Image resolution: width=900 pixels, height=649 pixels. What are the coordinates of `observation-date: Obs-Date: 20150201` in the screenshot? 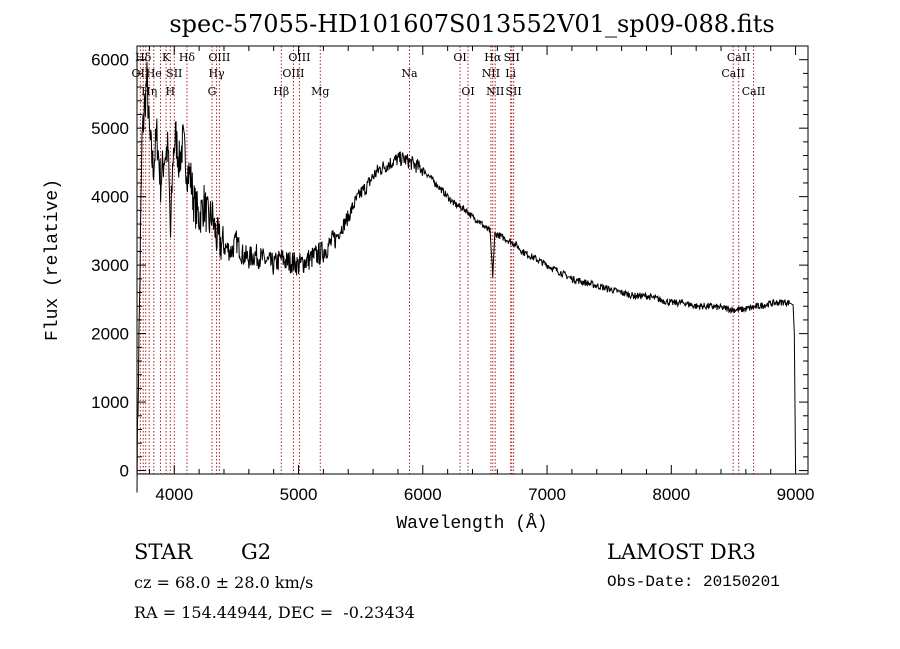 It's located at (693, 582).